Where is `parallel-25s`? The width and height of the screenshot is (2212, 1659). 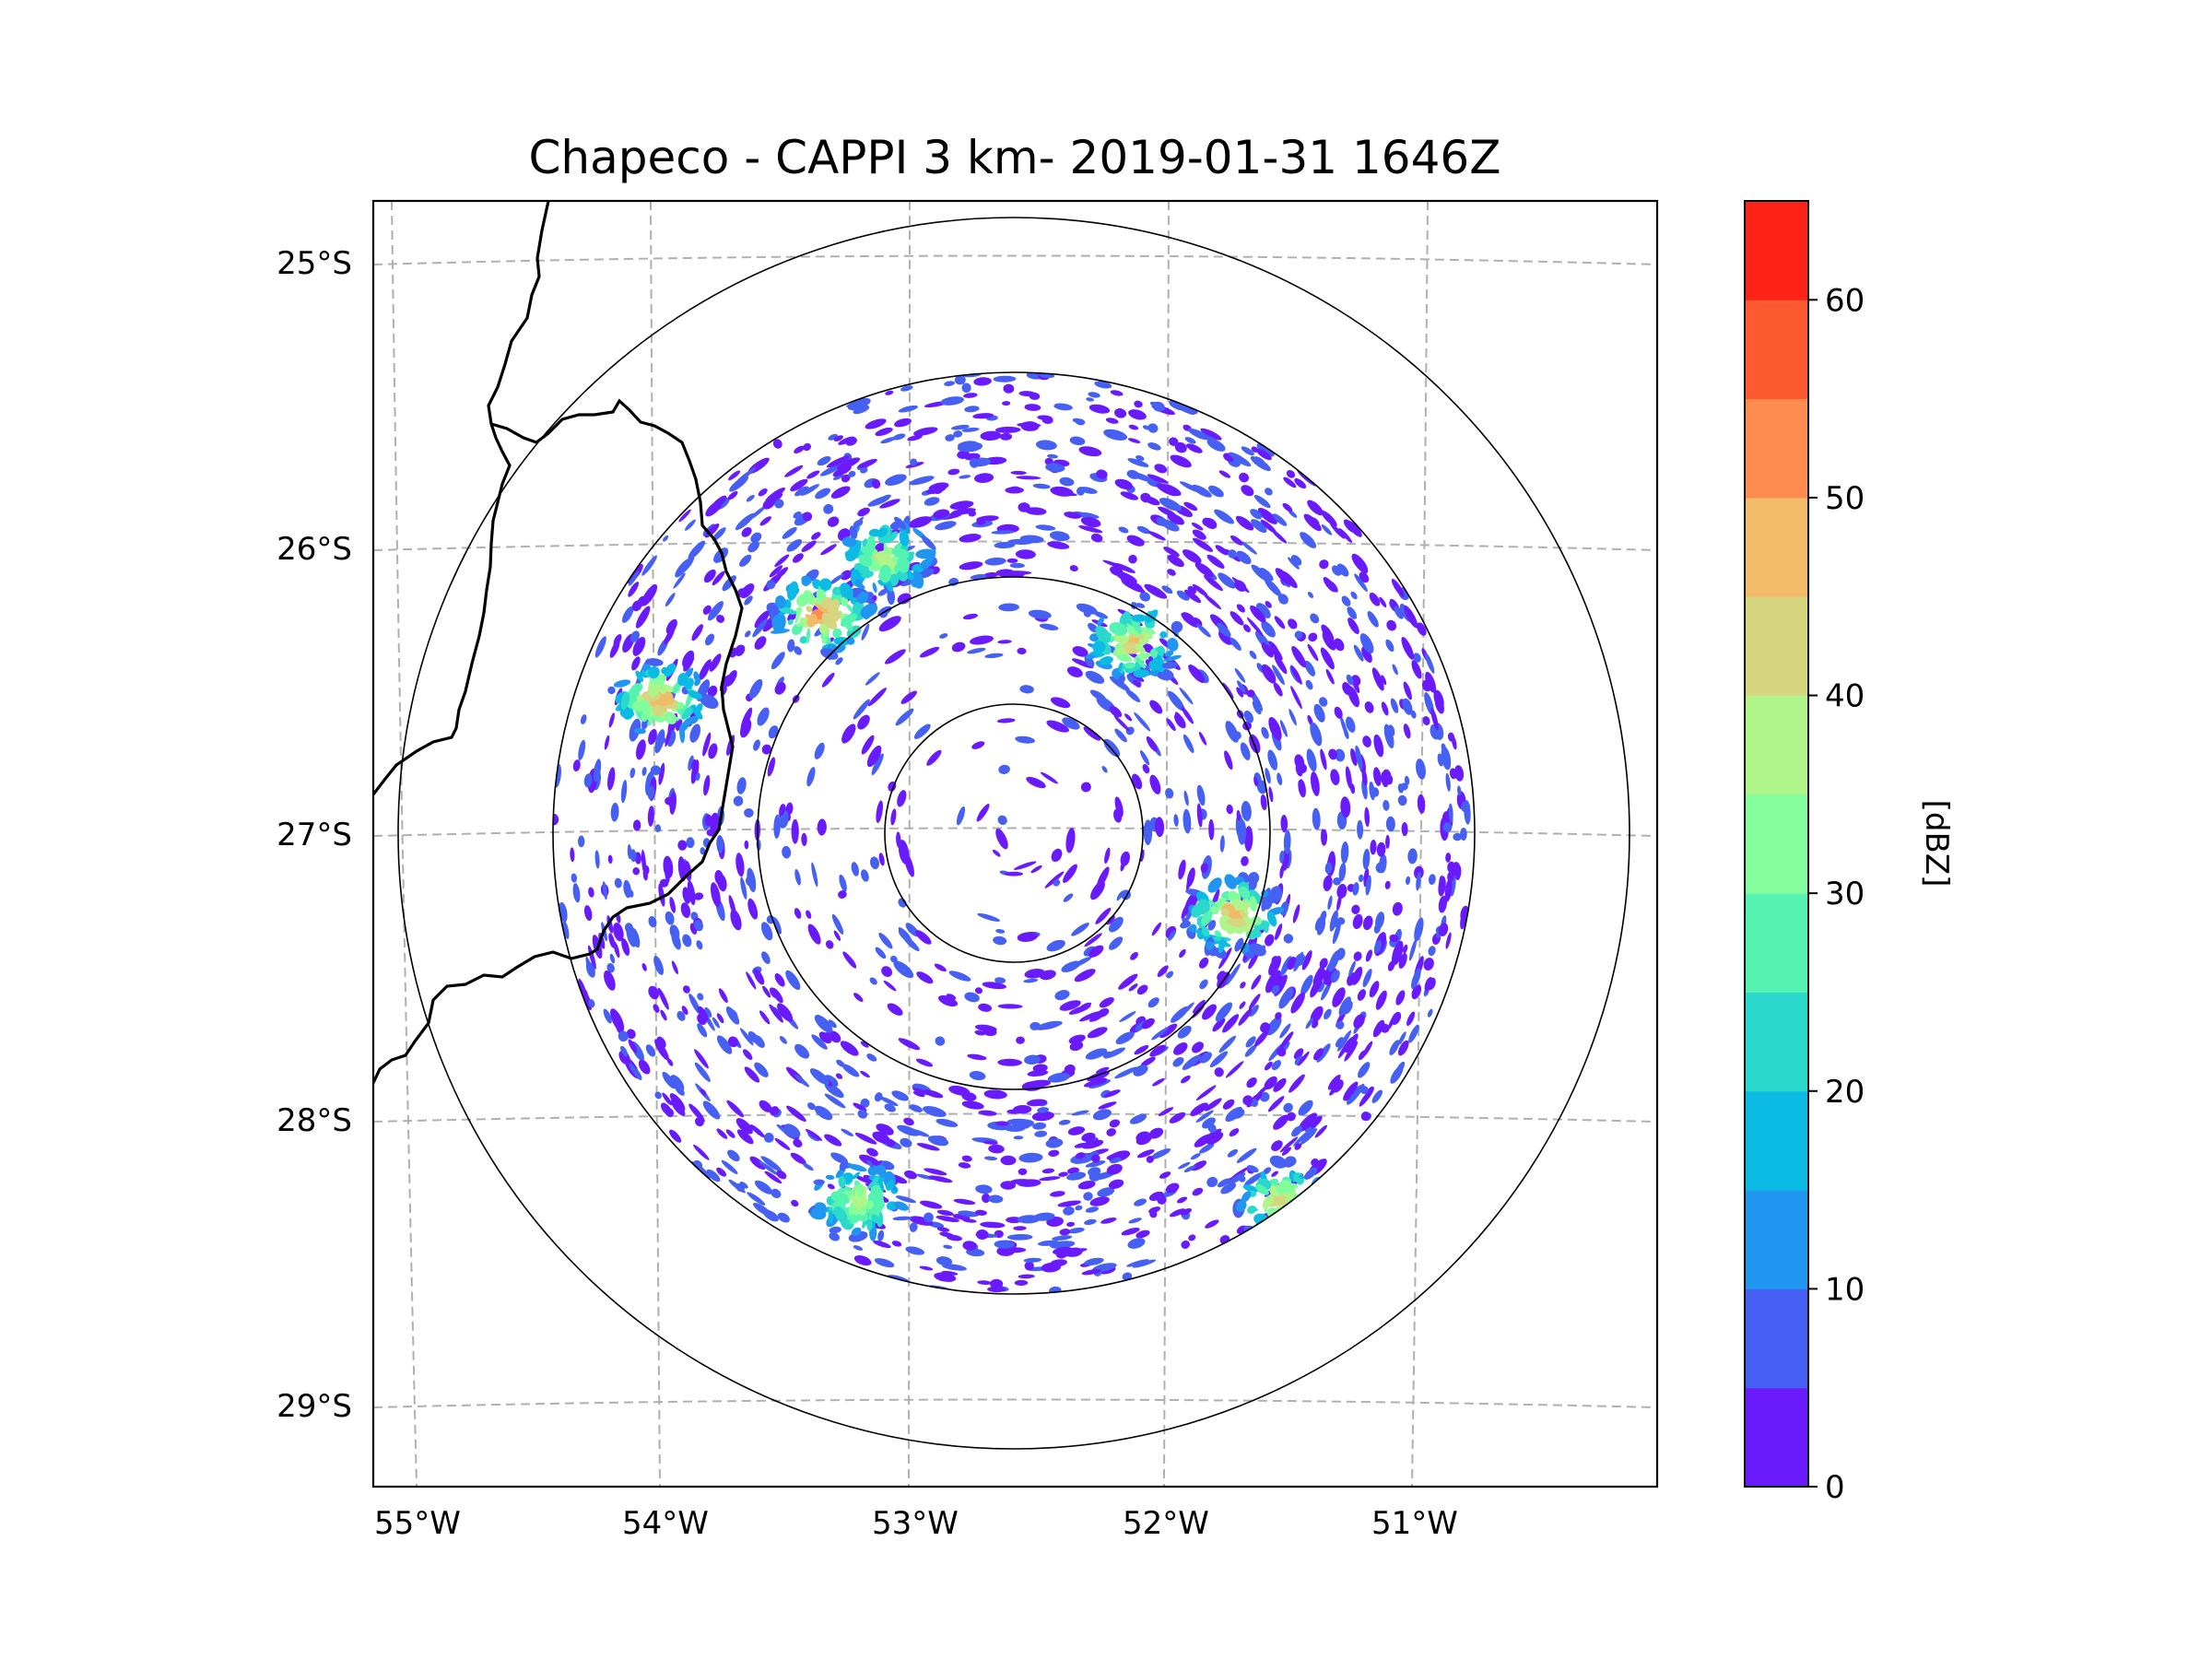 parallel-25s is located at coordinates (1015, 259).